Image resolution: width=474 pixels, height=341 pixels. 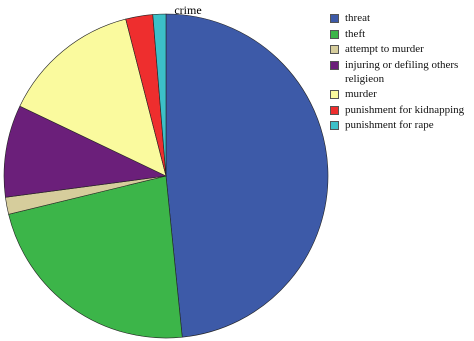 I want to click on legend-item: punishment for kidnapping, so click(x=401, y=110).